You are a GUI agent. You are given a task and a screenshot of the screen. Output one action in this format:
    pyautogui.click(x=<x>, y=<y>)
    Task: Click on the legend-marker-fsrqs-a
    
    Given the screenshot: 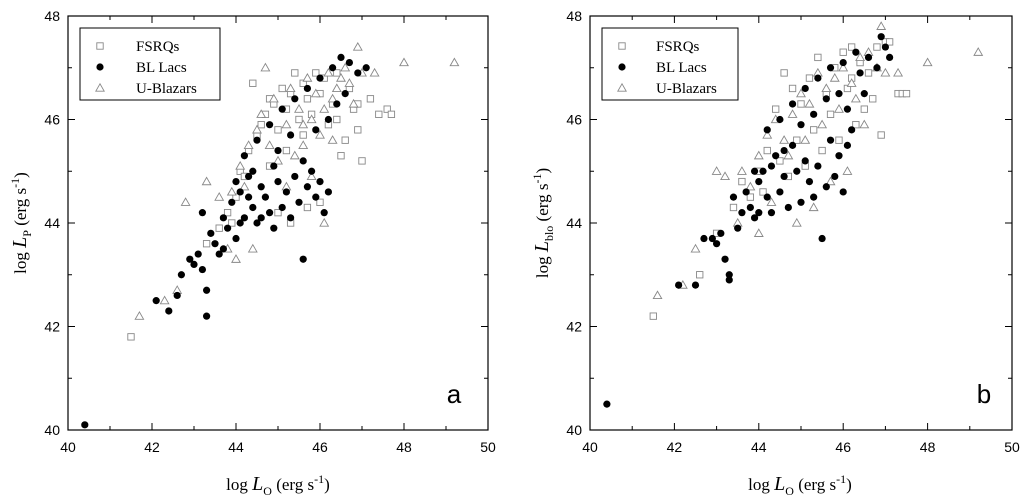 What is the action you would take?
    pyautogui.click(x=100, y=46)
    